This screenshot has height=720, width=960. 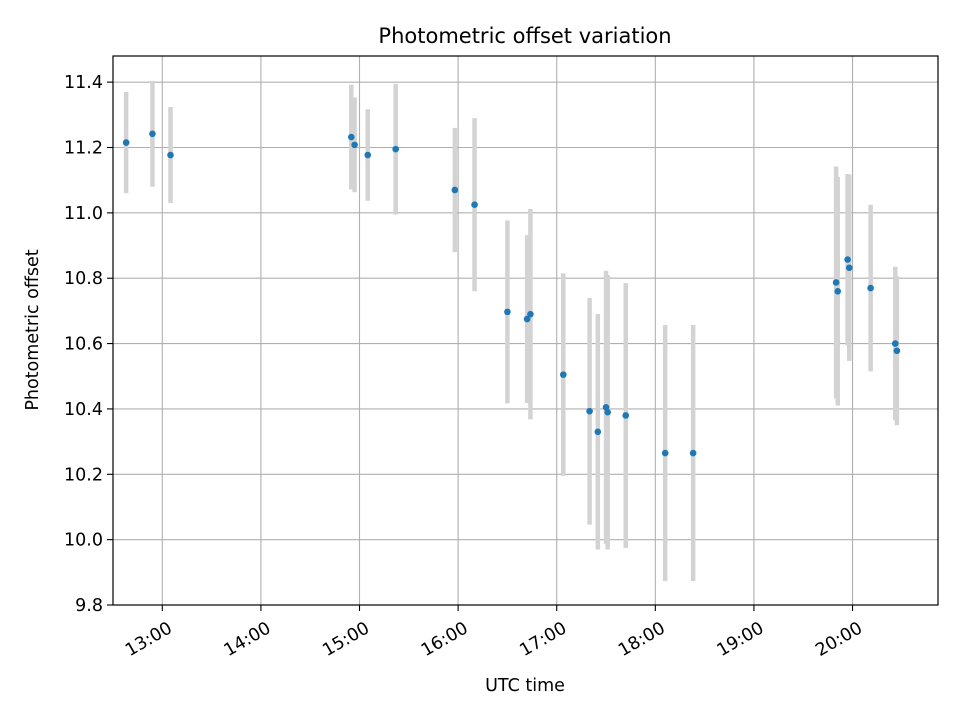 What do you see at coordinates (83, 149) in the screenshot?
I see `y-tick-label: 11.2` at bounding box center [83, 149].